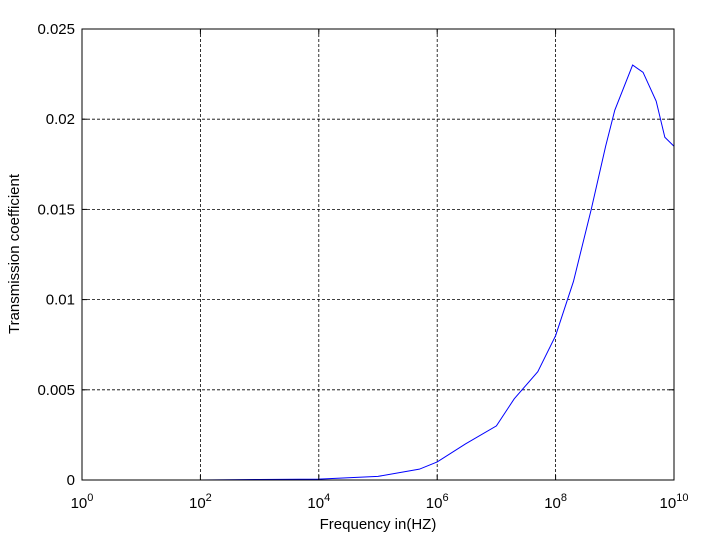 The height and width of the screenshot is (542, 702). Describe the element at coordinates (209, 498) in the screenshot. I see `x-tick-label-exponent: 2` at that location.